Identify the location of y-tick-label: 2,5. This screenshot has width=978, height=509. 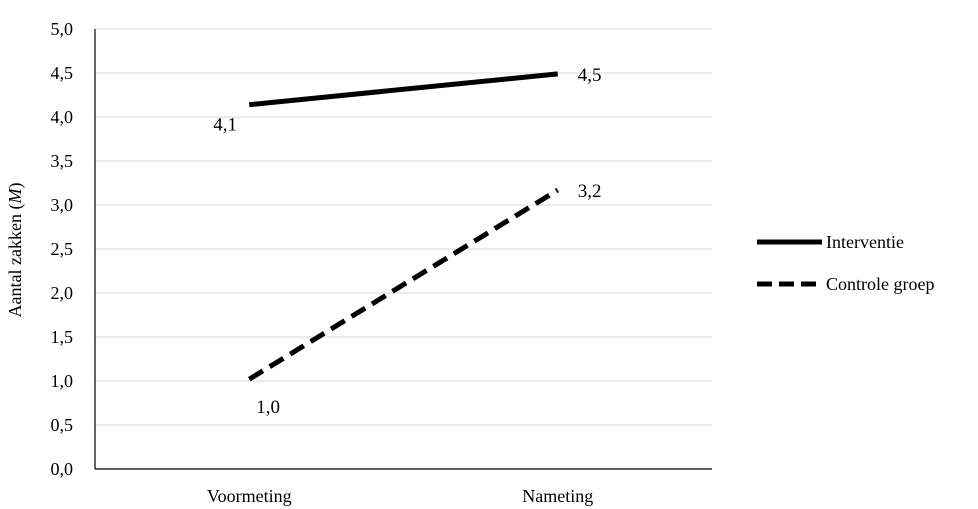
(62, 249).